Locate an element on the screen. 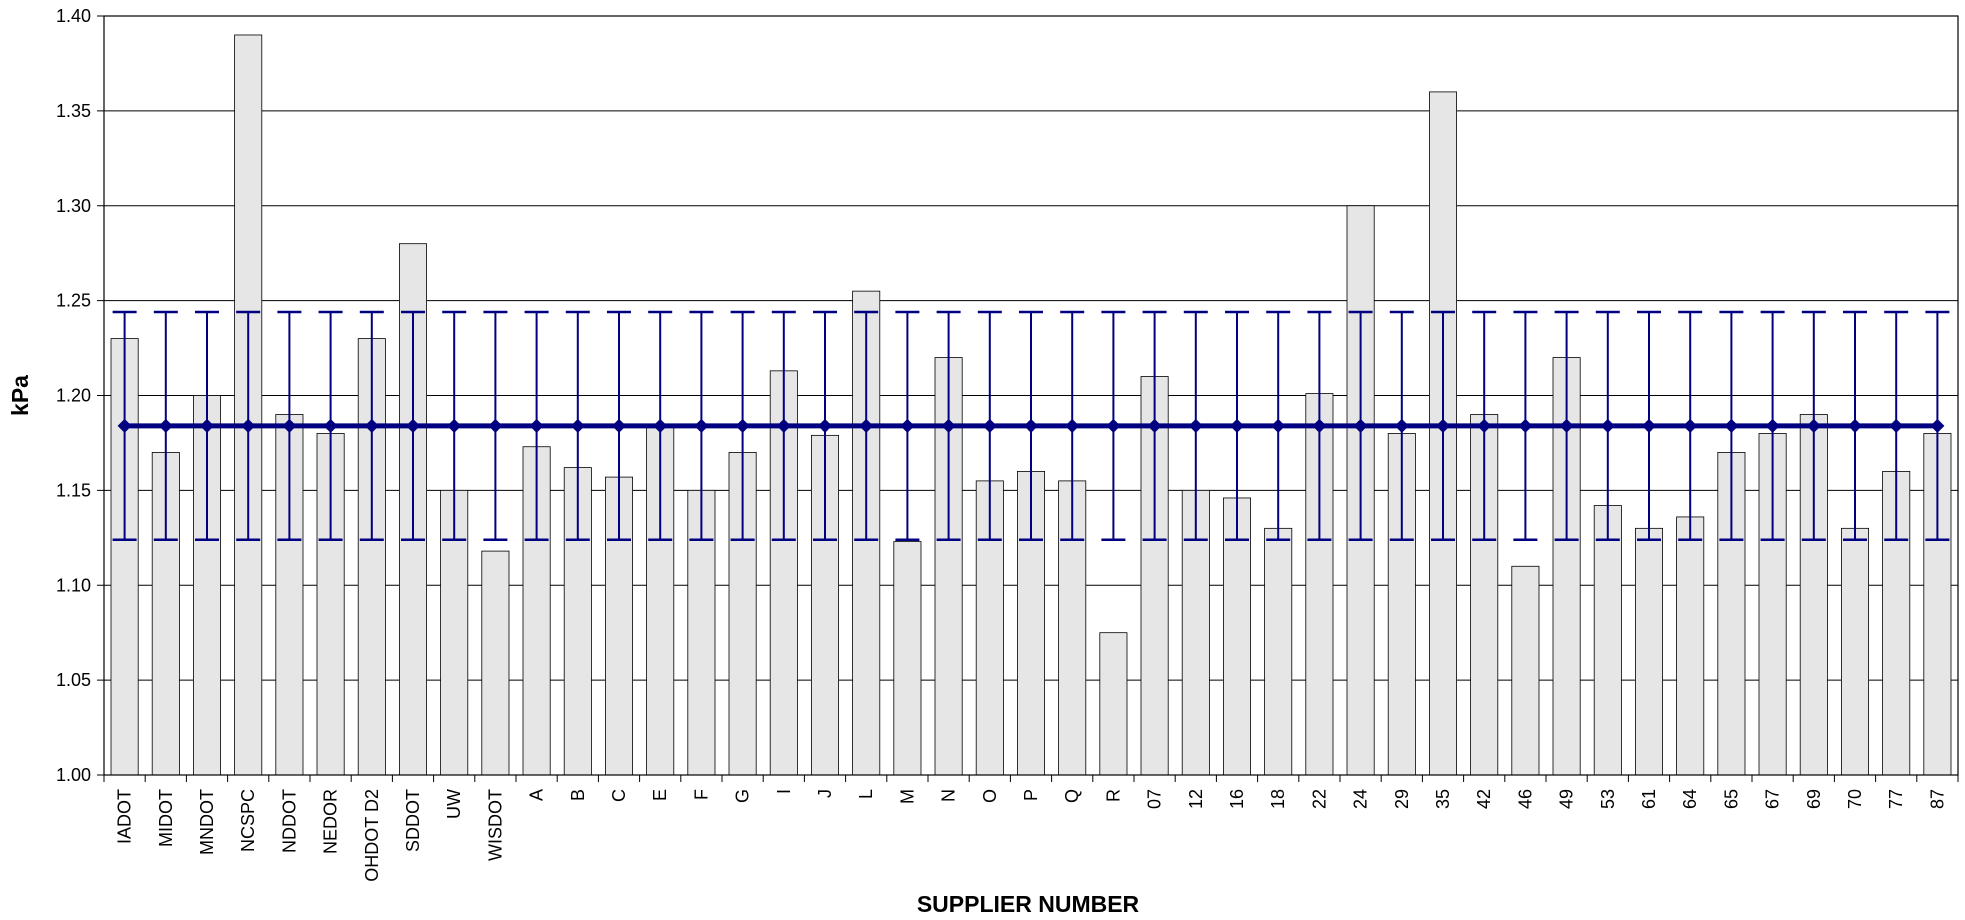 The height and width of the screenshot is (920, 1965). x-tick-label: 61 is located at coordinates (1649, 799).